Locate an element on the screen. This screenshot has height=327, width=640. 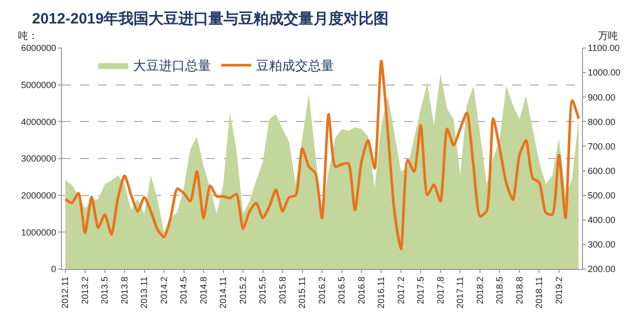
x-tick-label: 2016.8 is located at coordinates (361, 290).